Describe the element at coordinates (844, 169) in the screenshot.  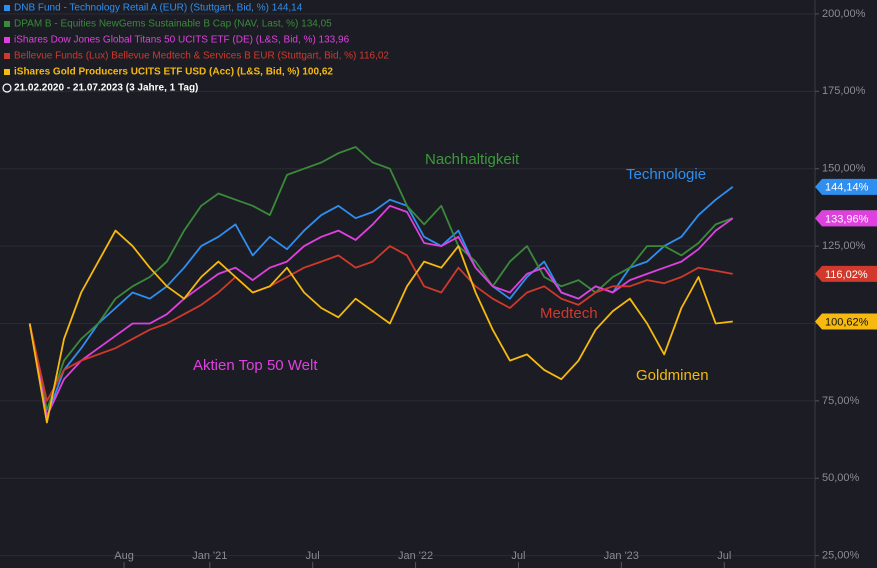
I see `y-tick-label: 150,00%` at that location.